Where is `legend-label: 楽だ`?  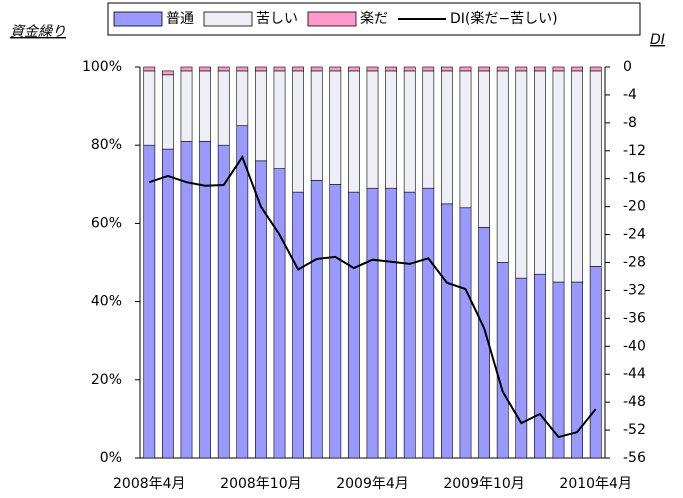 legend-label: 楽だ is located at coordinates (374, 19).